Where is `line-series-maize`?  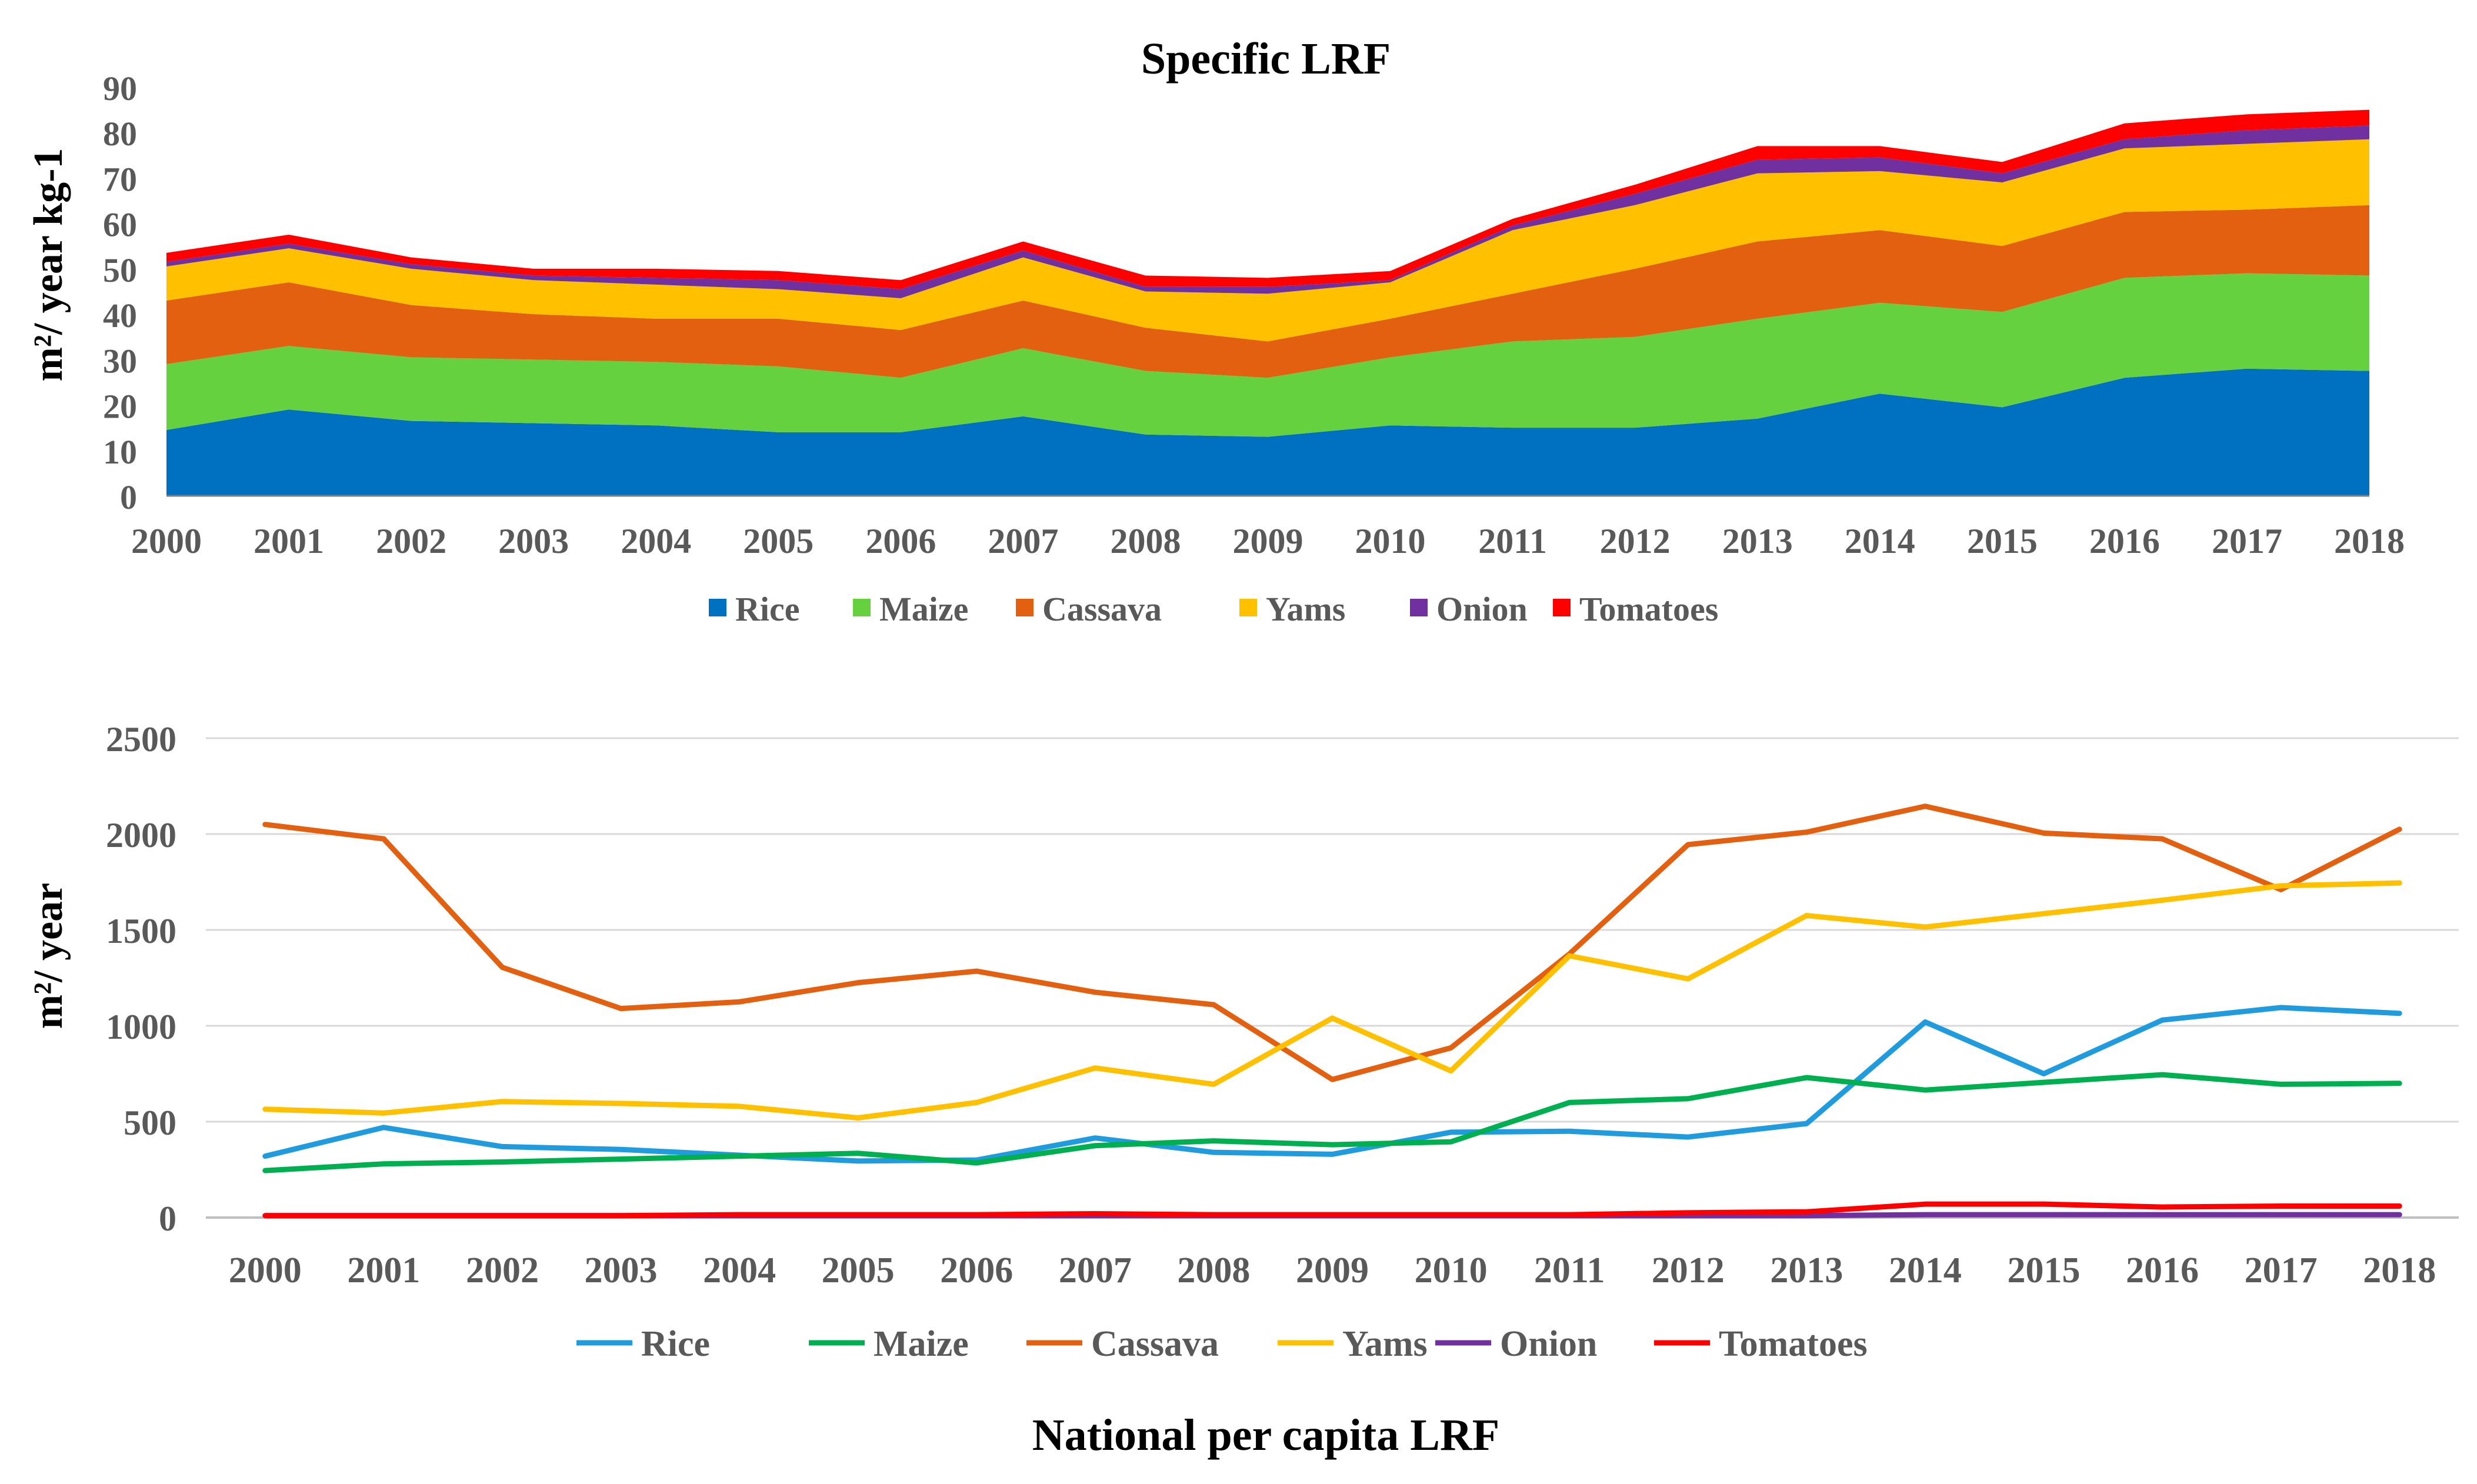
line-series-maize is located at coordinates (1332, 1122).